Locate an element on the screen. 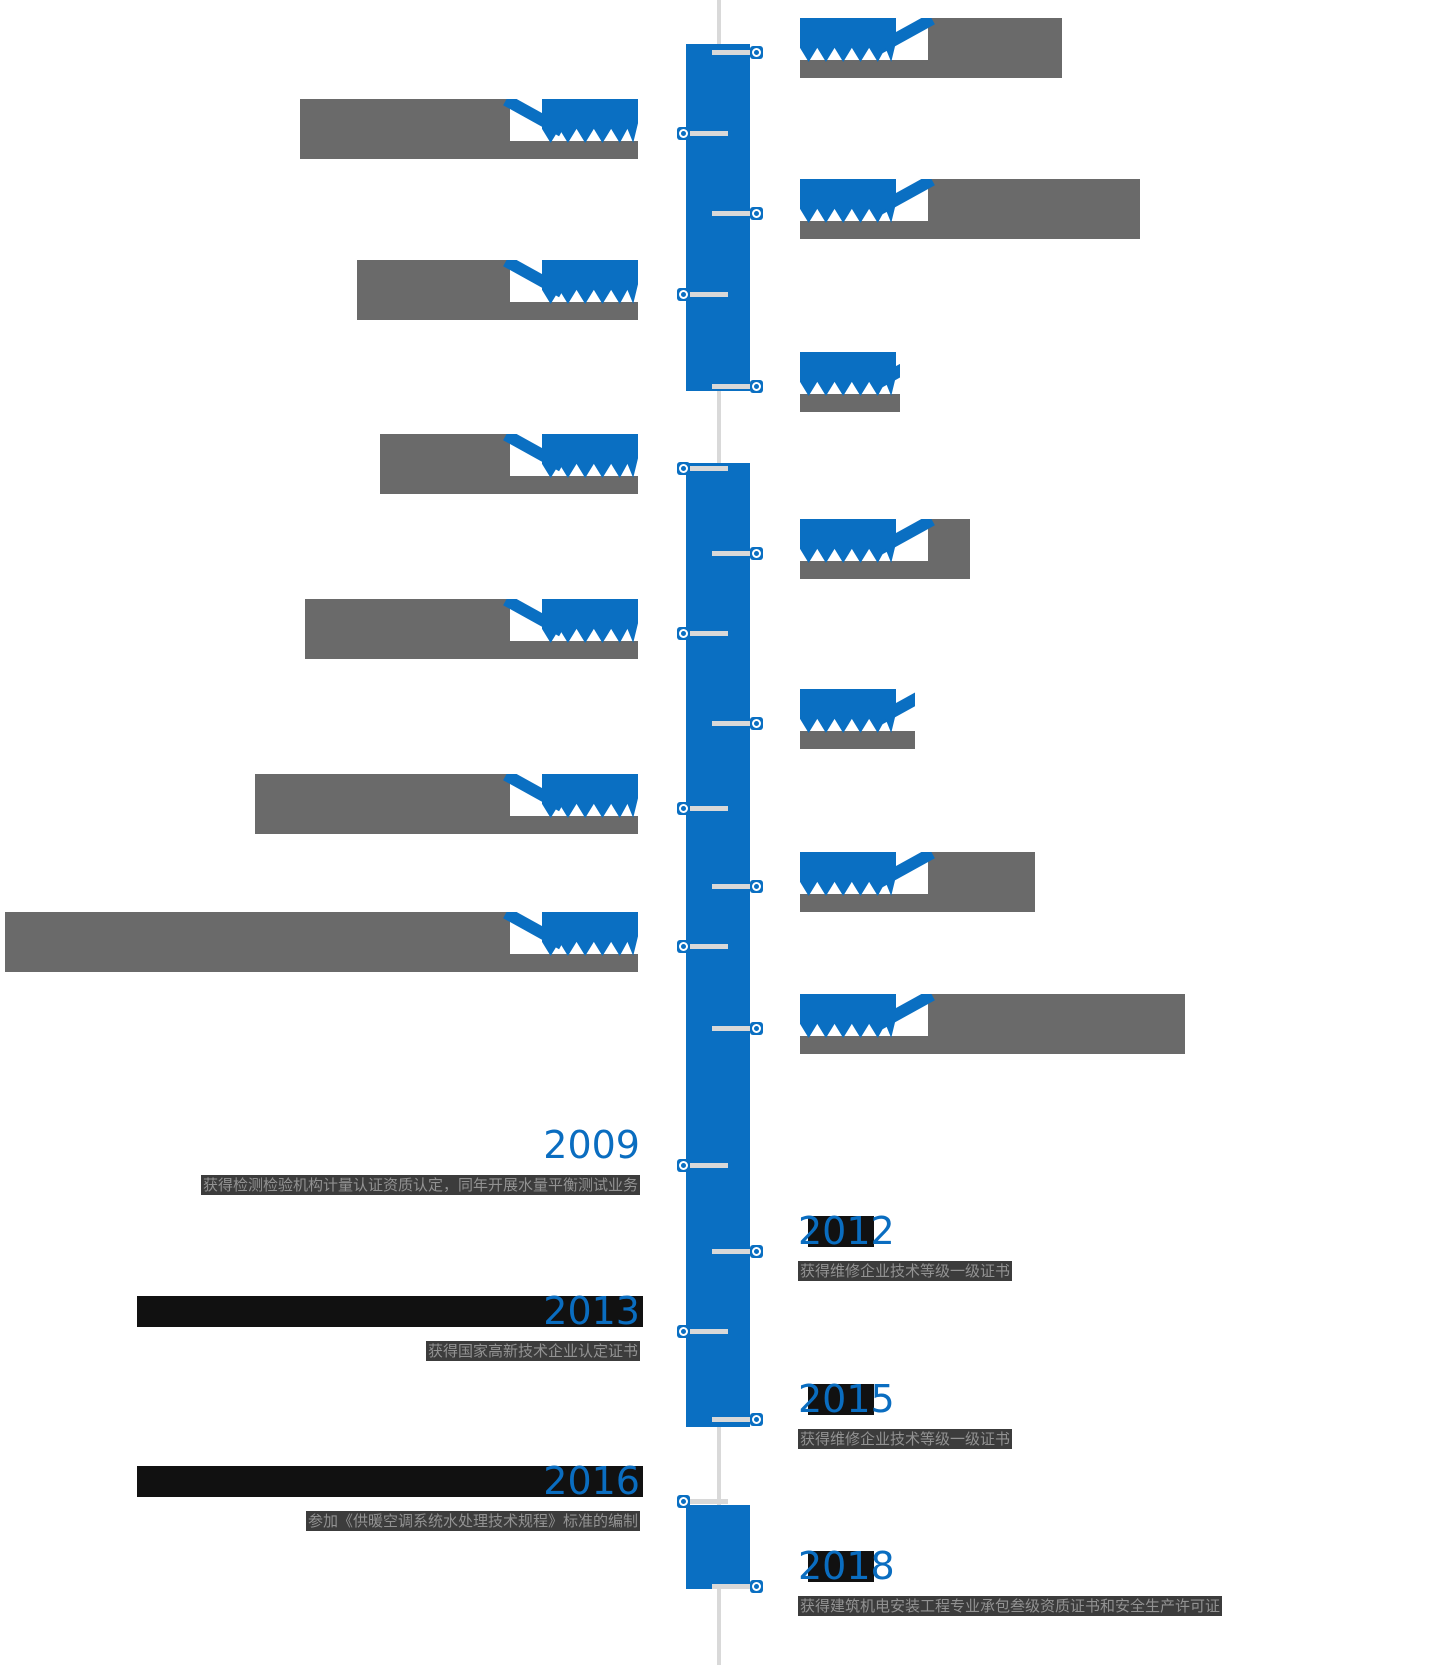  timeline-bar-segment is located at coordinates (718, 217).